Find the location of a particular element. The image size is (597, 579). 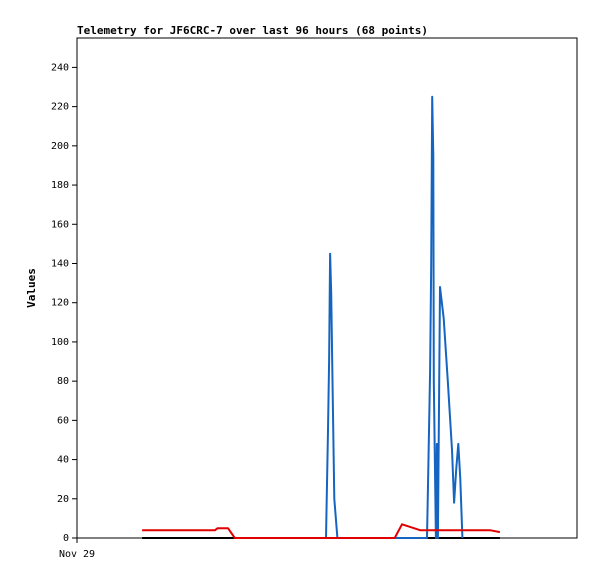

y-tick-label: 200 is located at coordinates (60, 146).